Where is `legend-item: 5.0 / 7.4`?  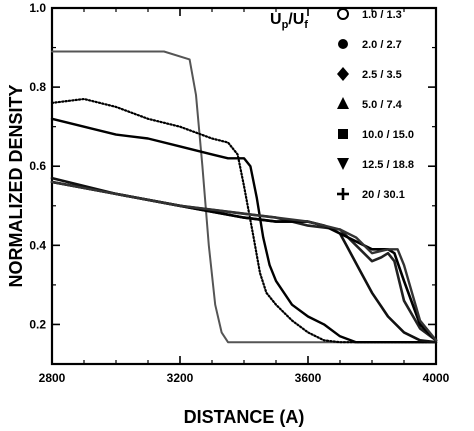
legend-item: 5.0 / 7.4 is located at coordinates (370, 104).